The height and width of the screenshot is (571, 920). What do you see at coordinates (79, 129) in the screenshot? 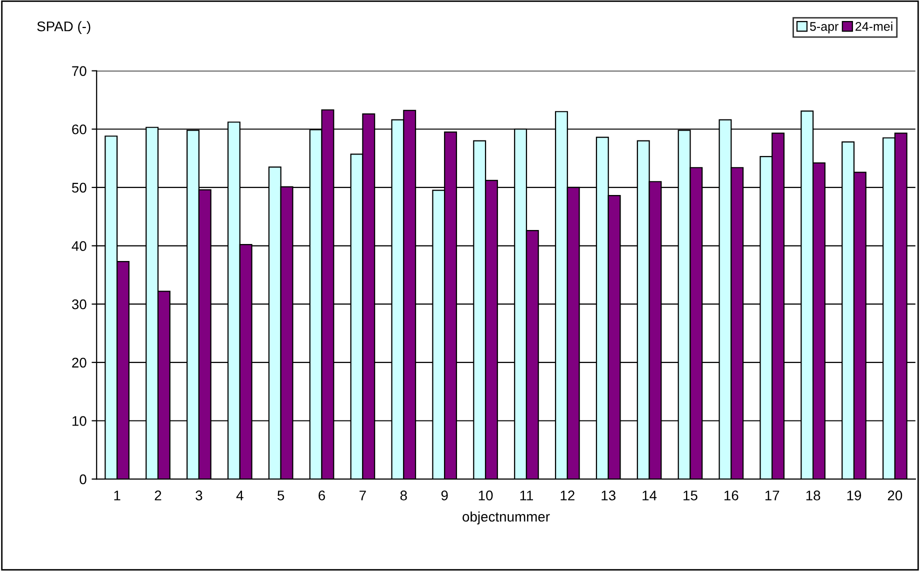
I see `y-tick-label: 60` at bounding box center [79, 129].